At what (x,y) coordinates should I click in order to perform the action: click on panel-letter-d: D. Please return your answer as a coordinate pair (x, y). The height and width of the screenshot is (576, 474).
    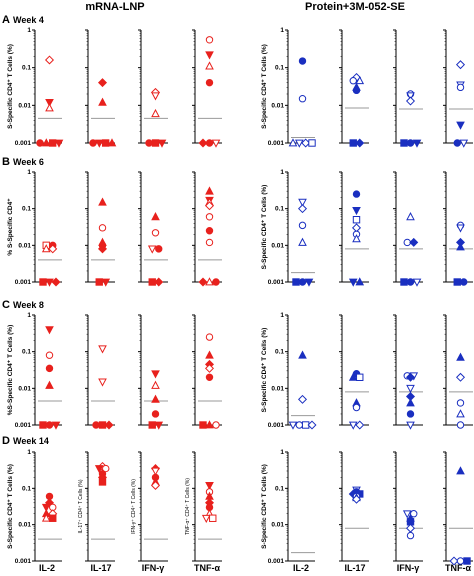
    Looking at the image, I should click on (6, 441).